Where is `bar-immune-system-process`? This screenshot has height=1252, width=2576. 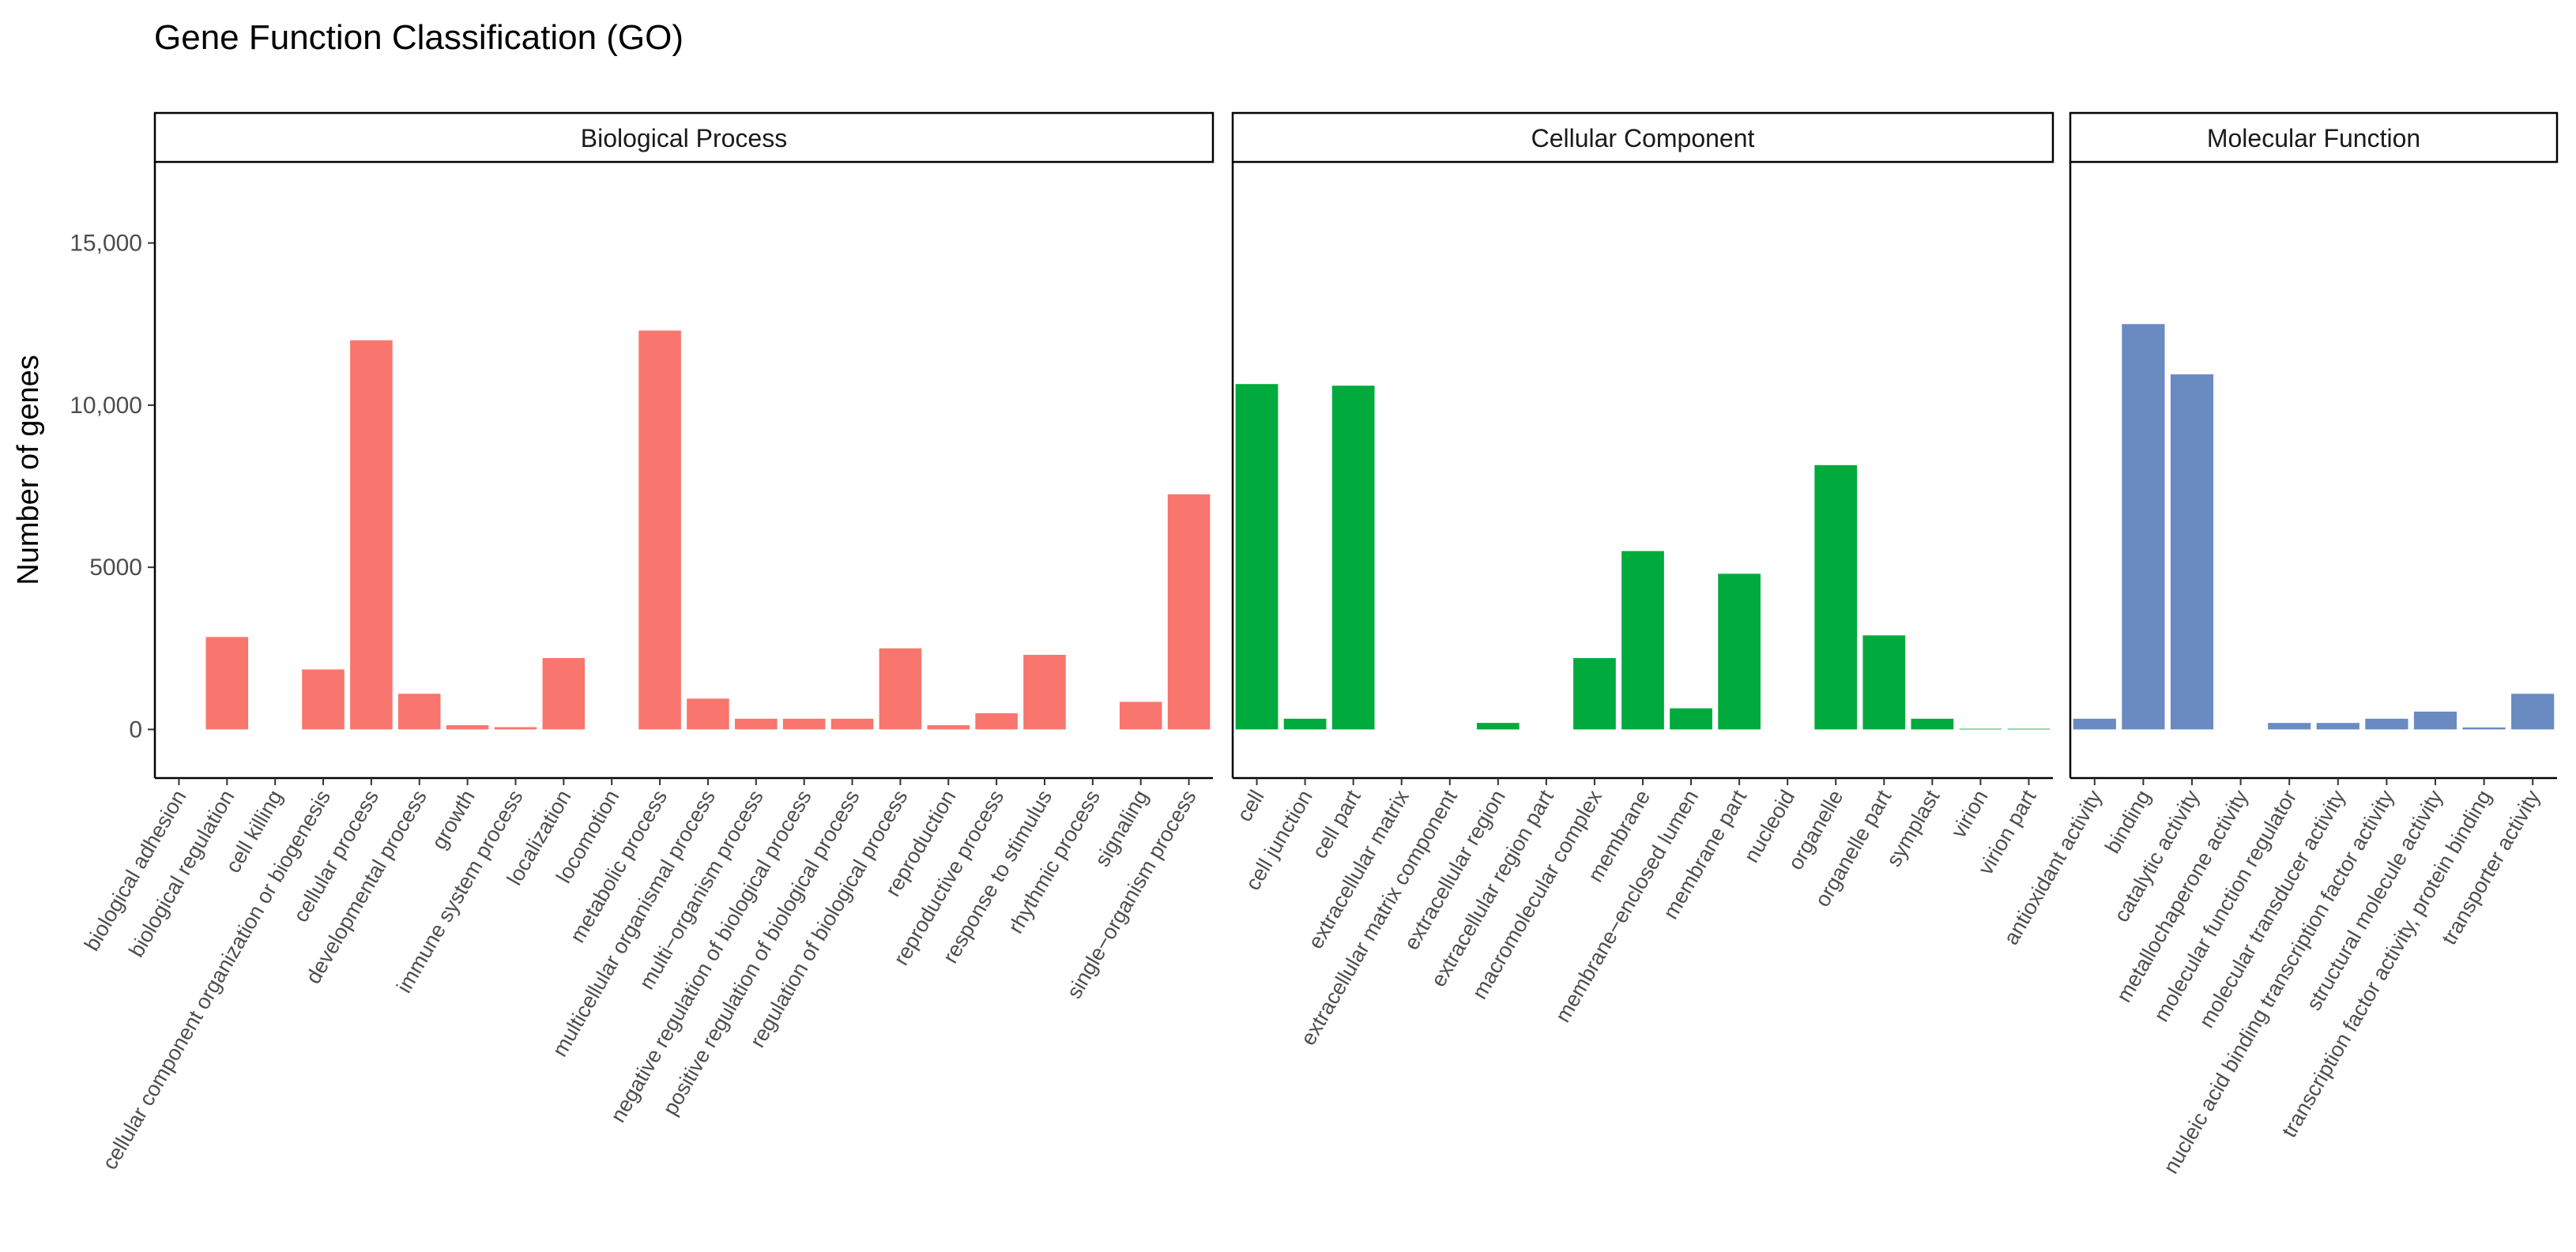
bar-immune-system-process is located at coordinates (515, 728).